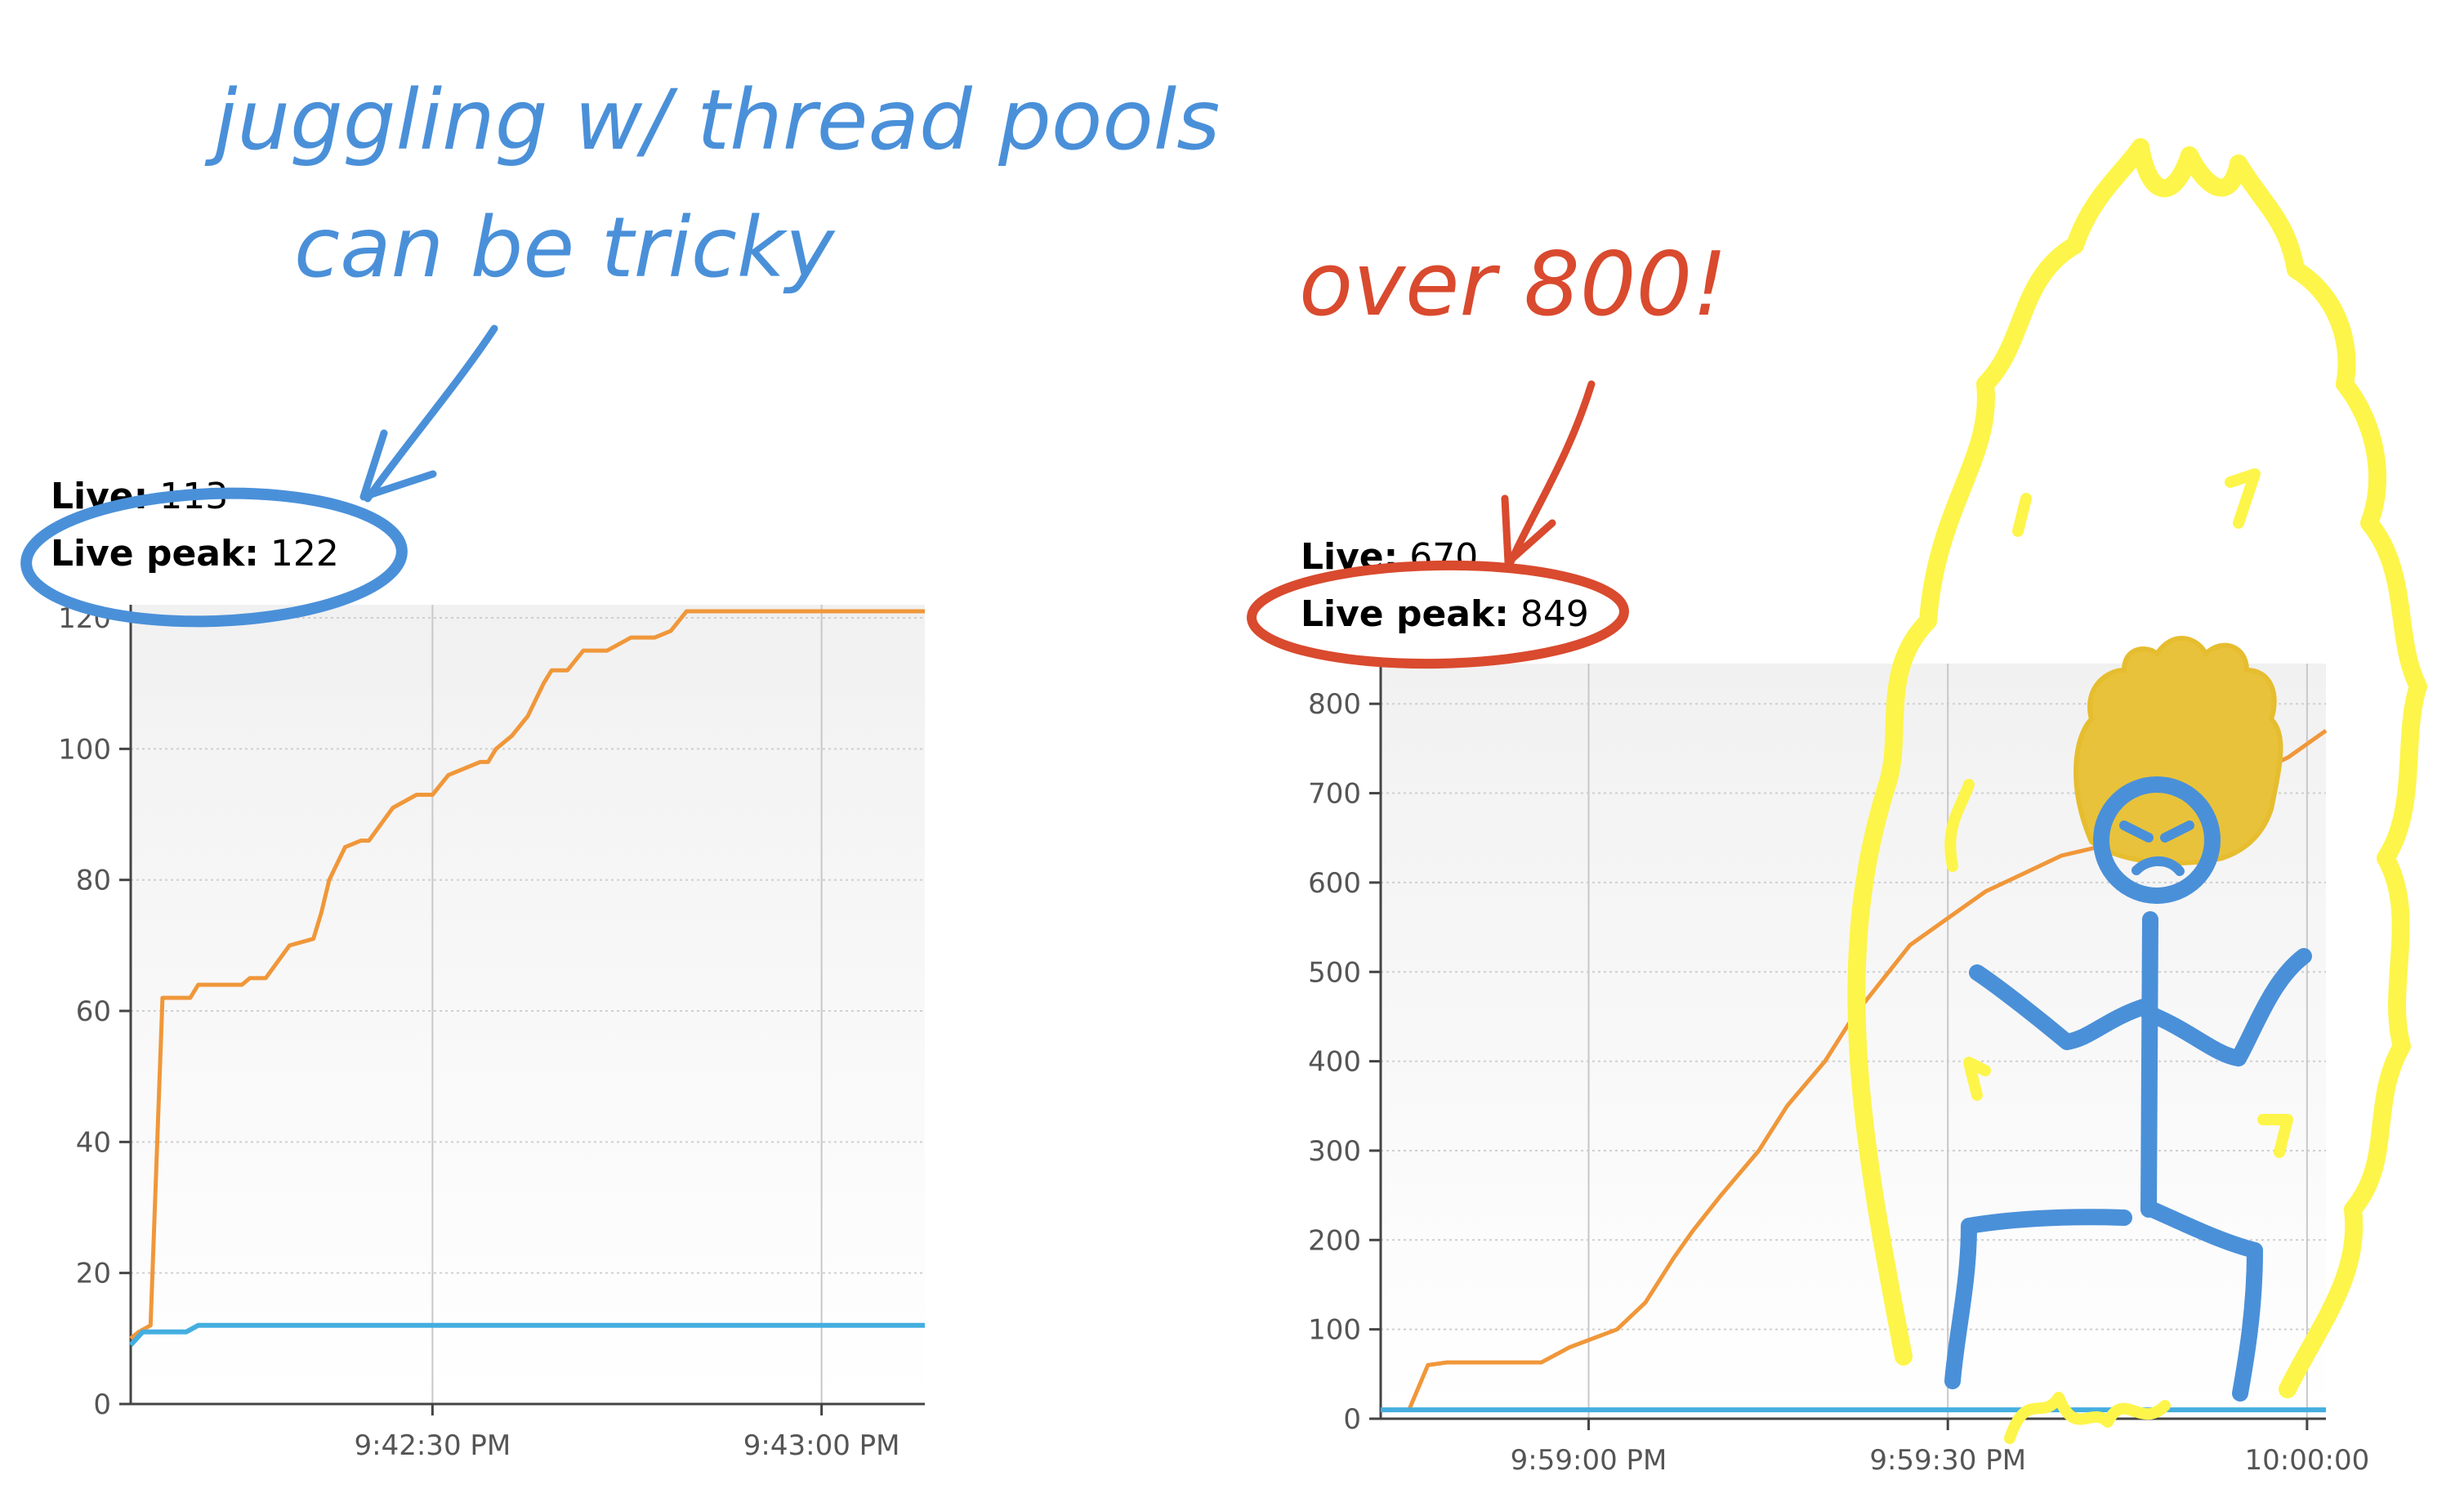  What do you see at coordinates (1487, 451) in the screenshot?
I see `right-annotation: over 800!` at bounding box center [1487, 451].